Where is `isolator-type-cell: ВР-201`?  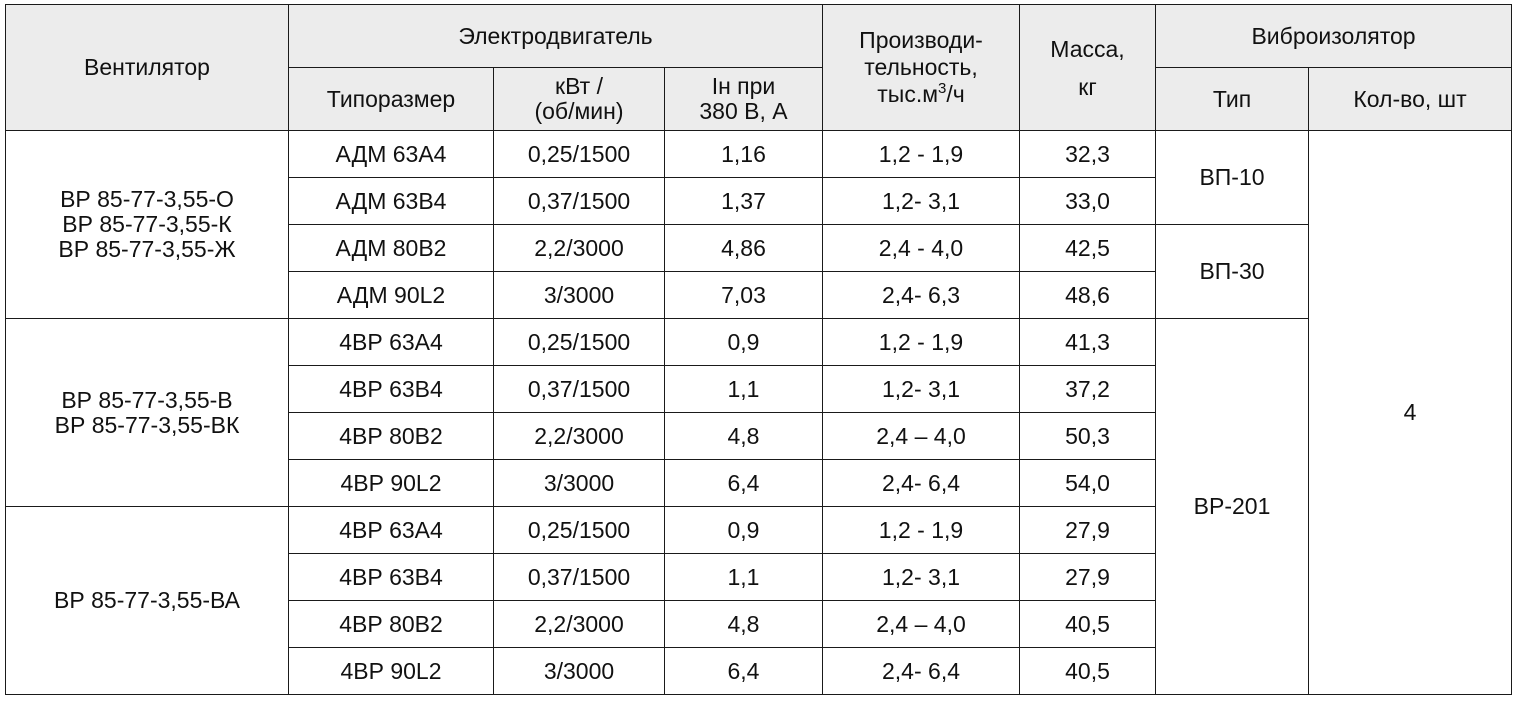 isolator-type-cell: ВР-201 is located at coordinates (1232, 506).